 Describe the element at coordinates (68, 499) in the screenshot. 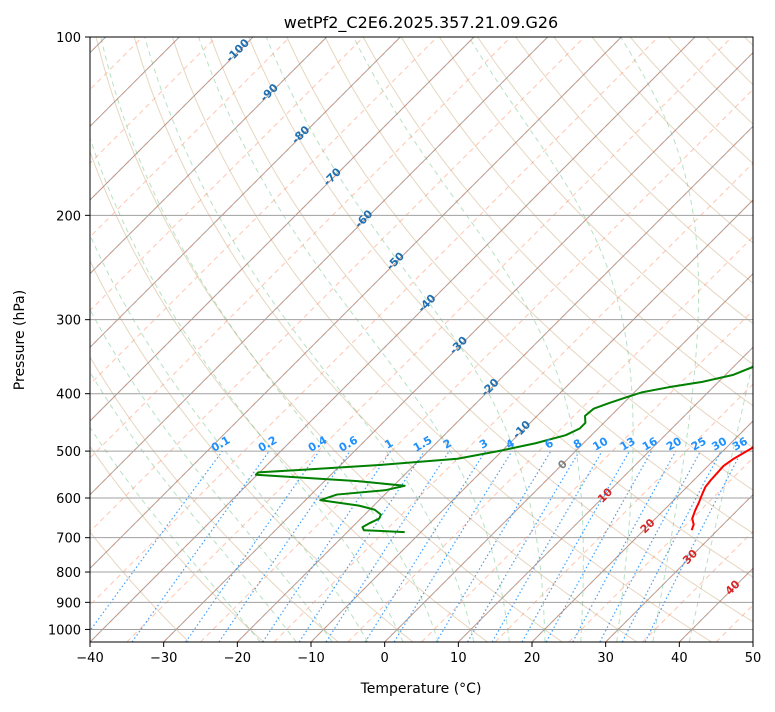

I see `y-tick-label: 600` at that location.